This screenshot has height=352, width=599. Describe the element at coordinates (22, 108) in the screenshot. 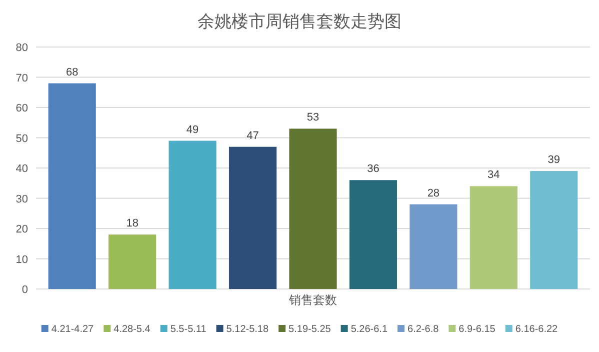

I see `y-tick-label: 60` at that location.